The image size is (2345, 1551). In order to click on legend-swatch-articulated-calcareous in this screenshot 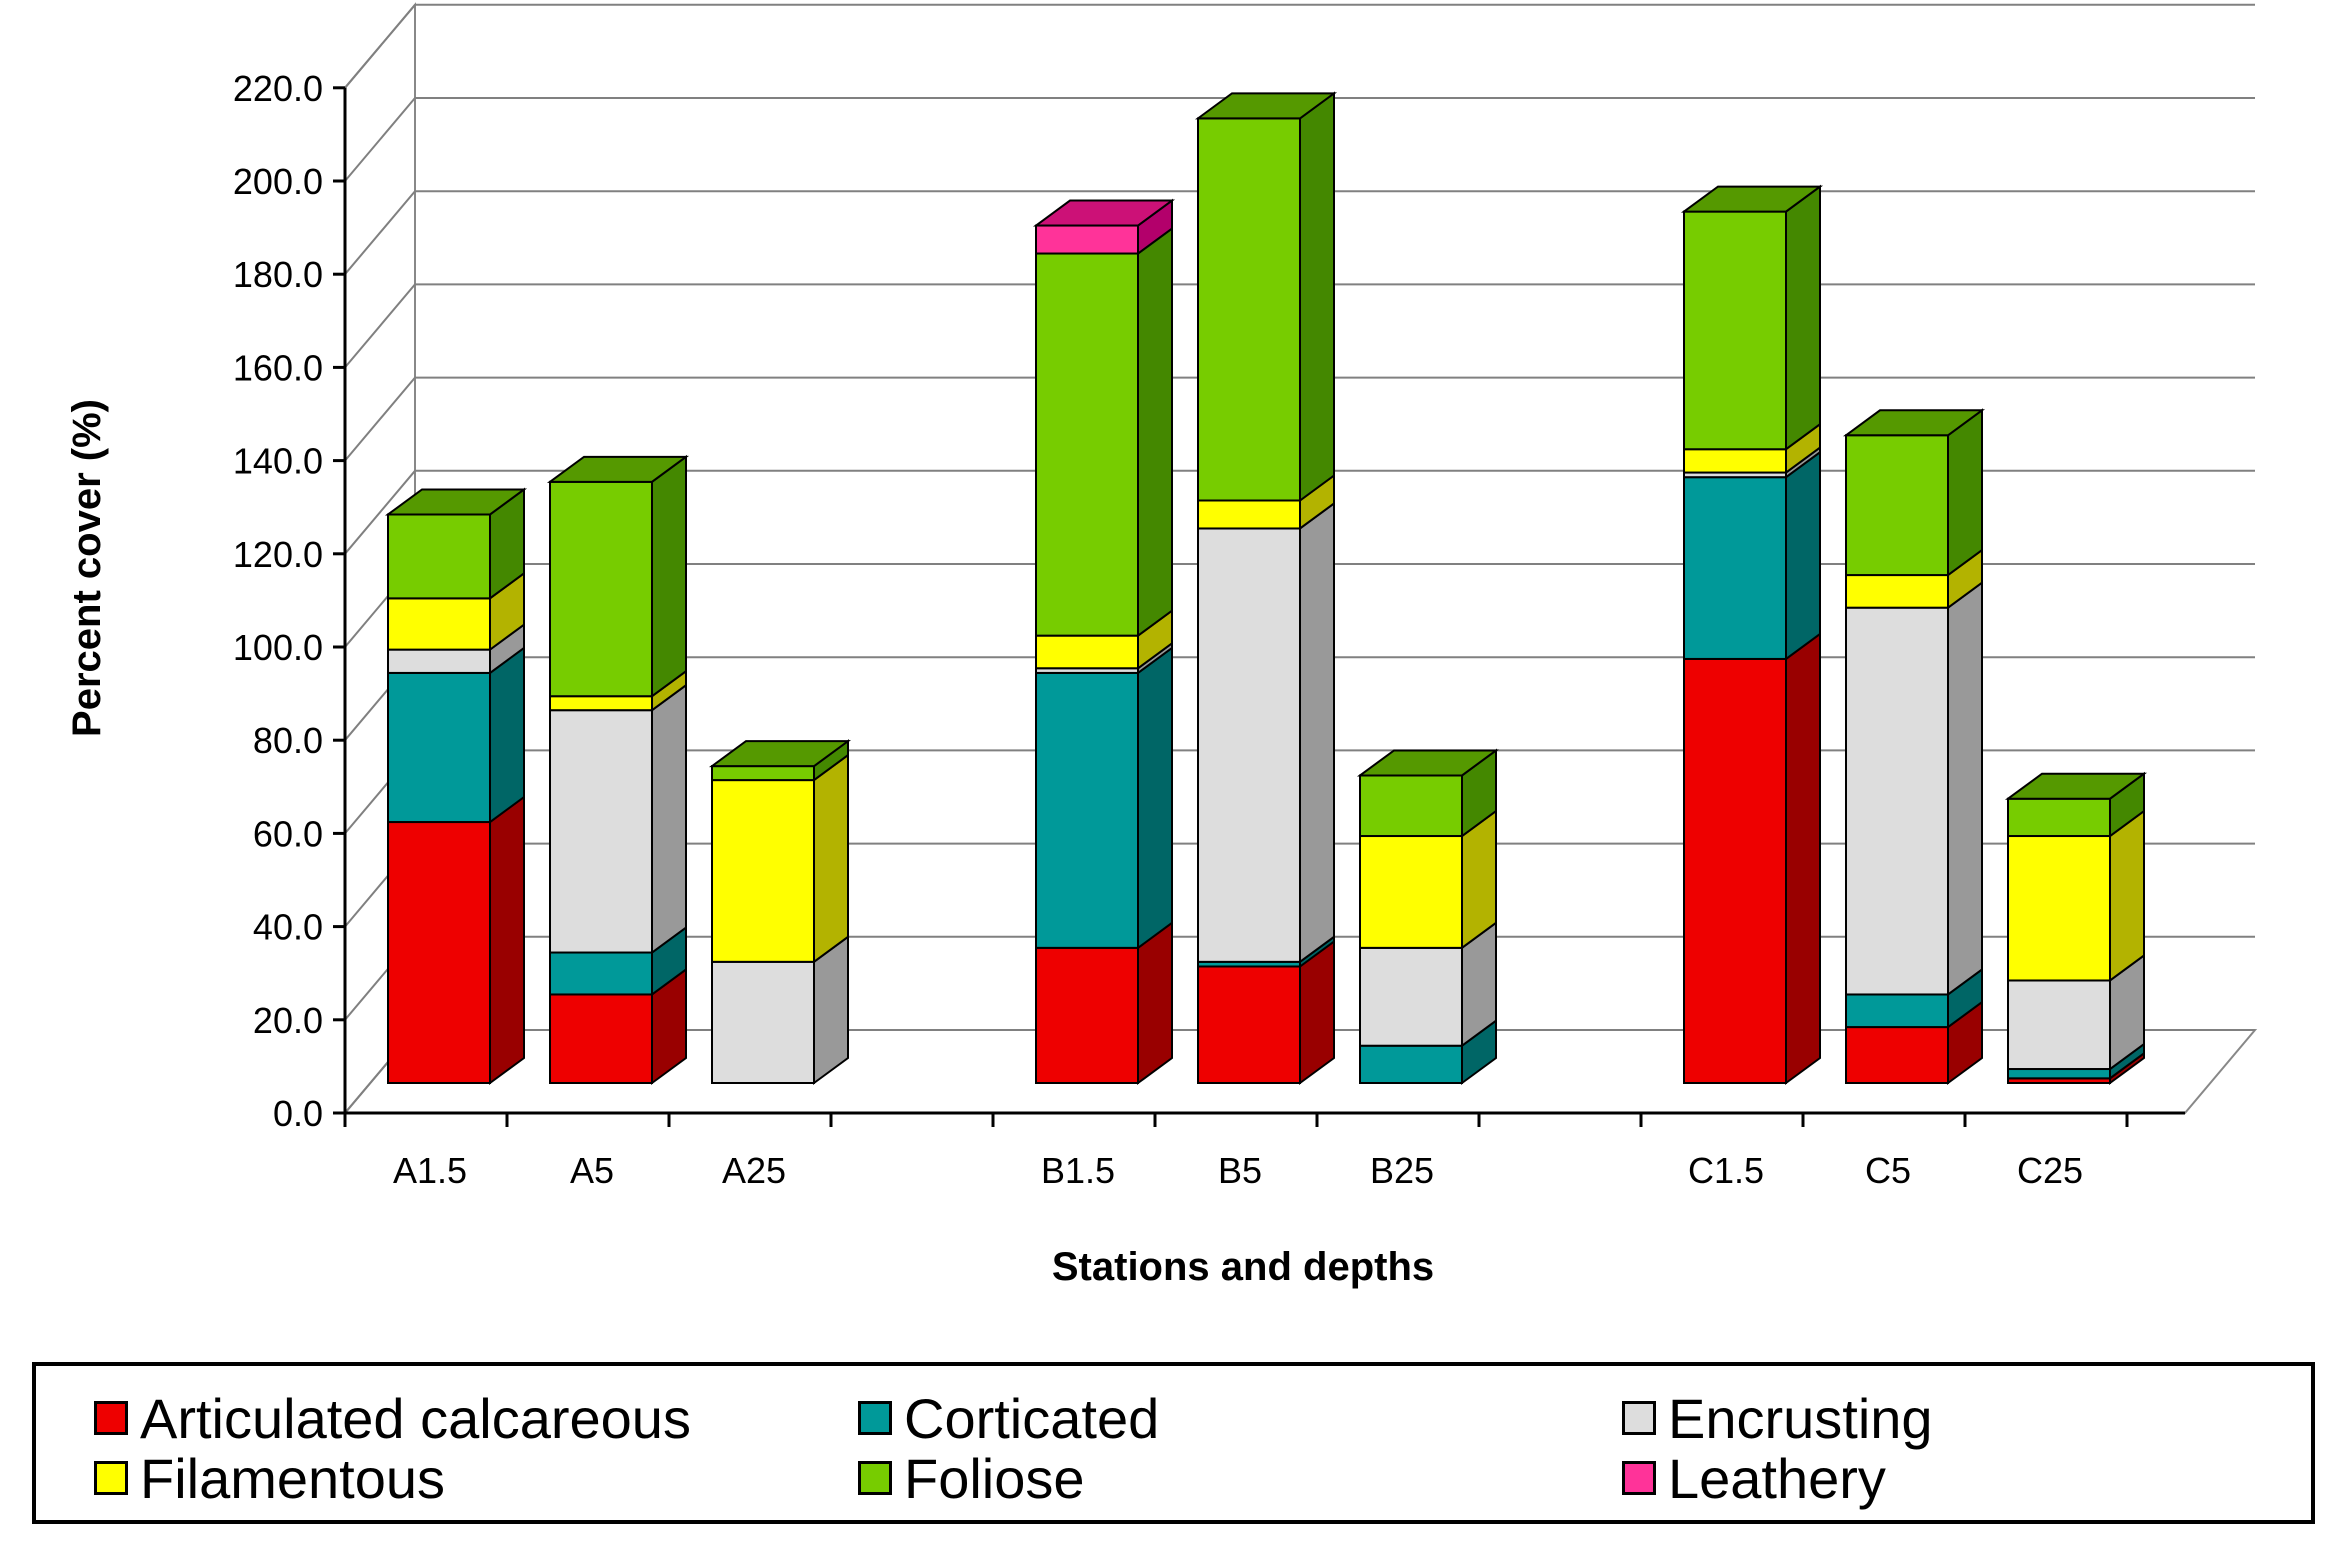, I will do `click(111, 1418)`.